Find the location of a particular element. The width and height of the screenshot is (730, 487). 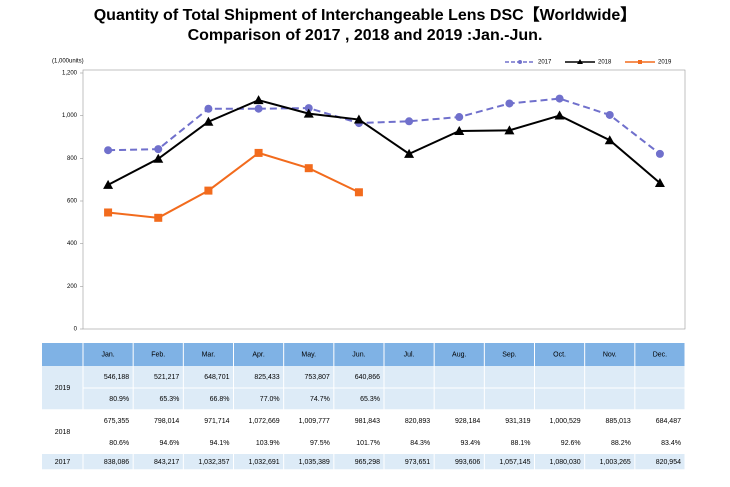

table-cell: 101.7% is located at coordinates (368, 443).